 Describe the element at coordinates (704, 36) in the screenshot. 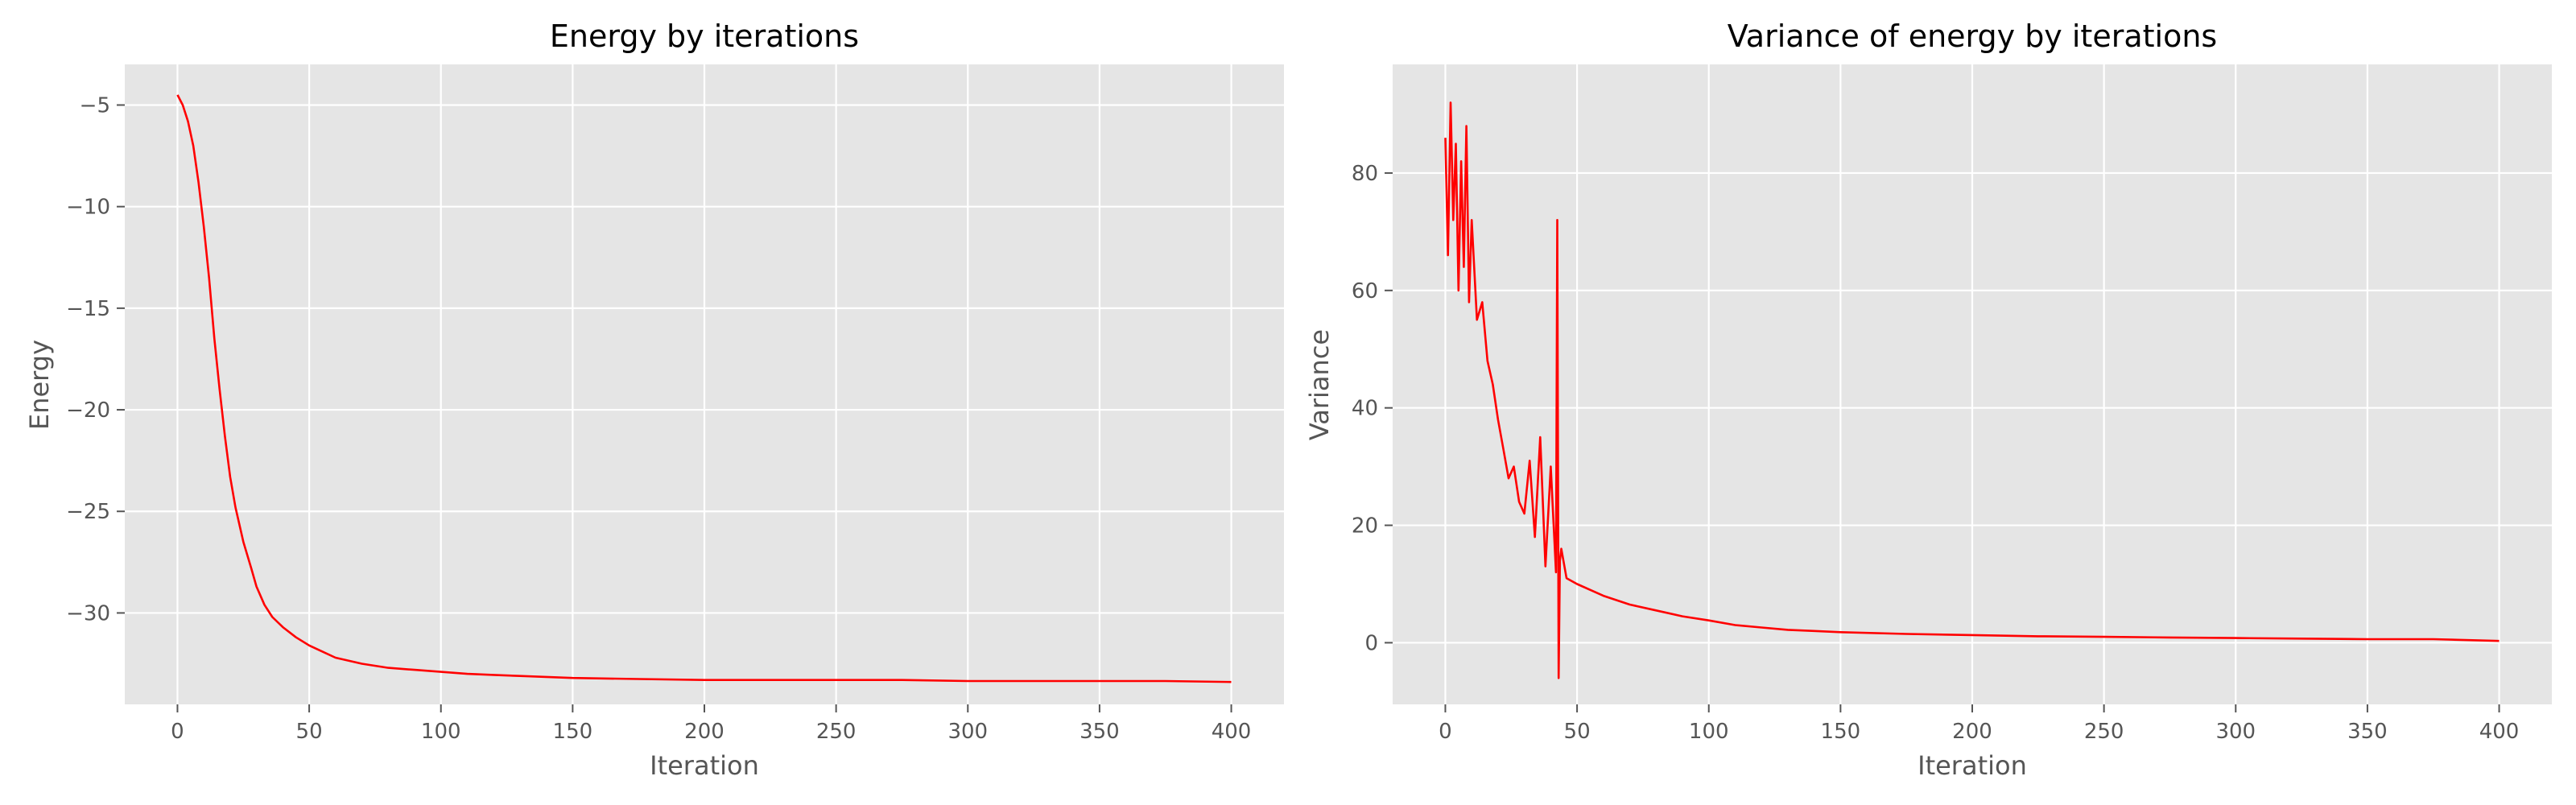

I see `chart-title: Energy by iterations` at that location.